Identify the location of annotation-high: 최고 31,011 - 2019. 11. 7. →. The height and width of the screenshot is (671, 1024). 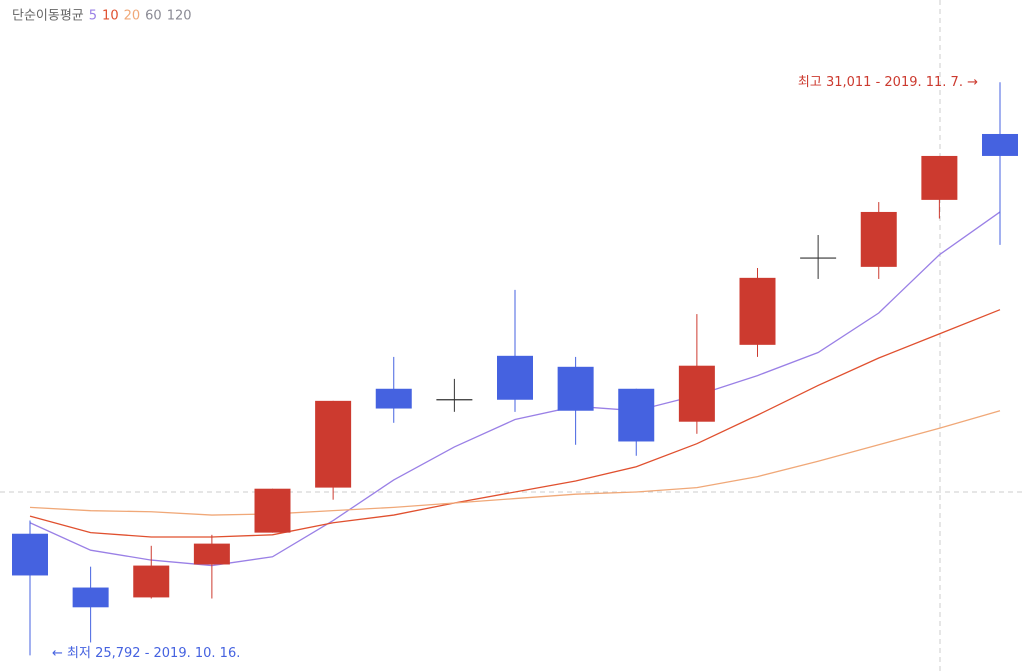
(888, 82).